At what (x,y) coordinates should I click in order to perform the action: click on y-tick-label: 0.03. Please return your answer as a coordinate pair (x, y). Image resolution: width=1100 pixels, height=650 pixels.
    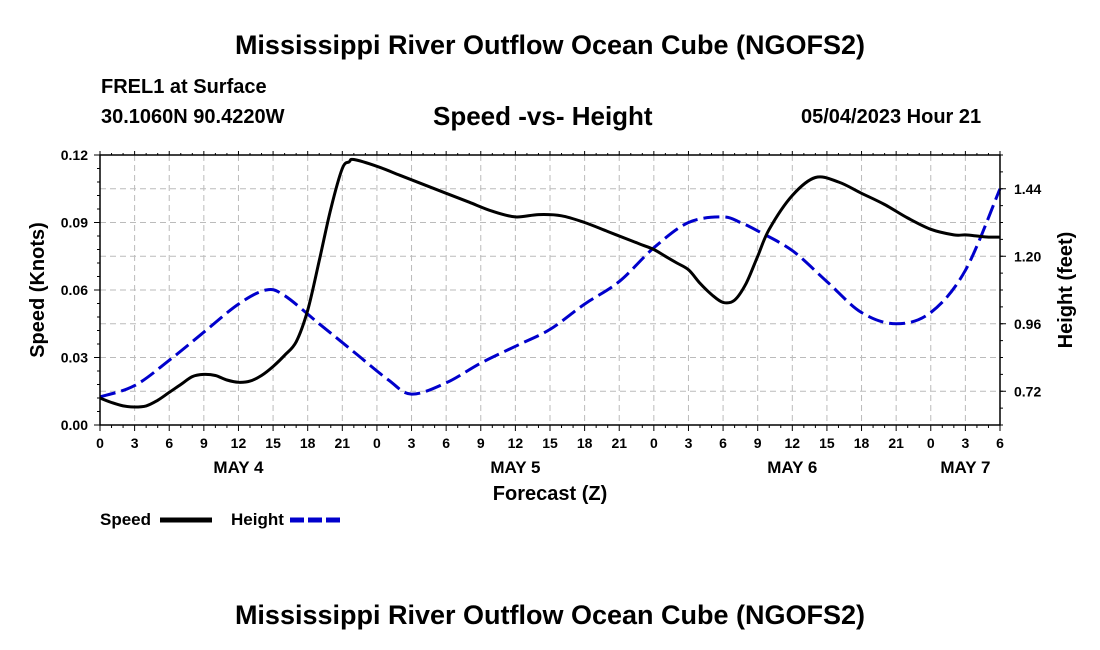
    Looking at the image, I should click on (74, 358).